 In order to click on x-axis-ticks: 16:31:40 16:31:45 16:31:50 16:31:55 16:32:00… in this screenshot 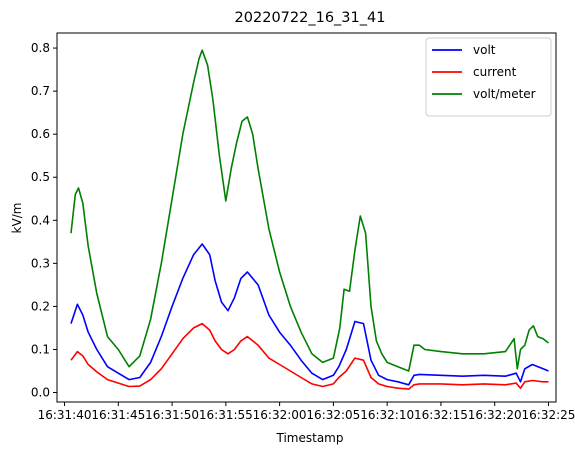, I will do `click(306, 412)`.